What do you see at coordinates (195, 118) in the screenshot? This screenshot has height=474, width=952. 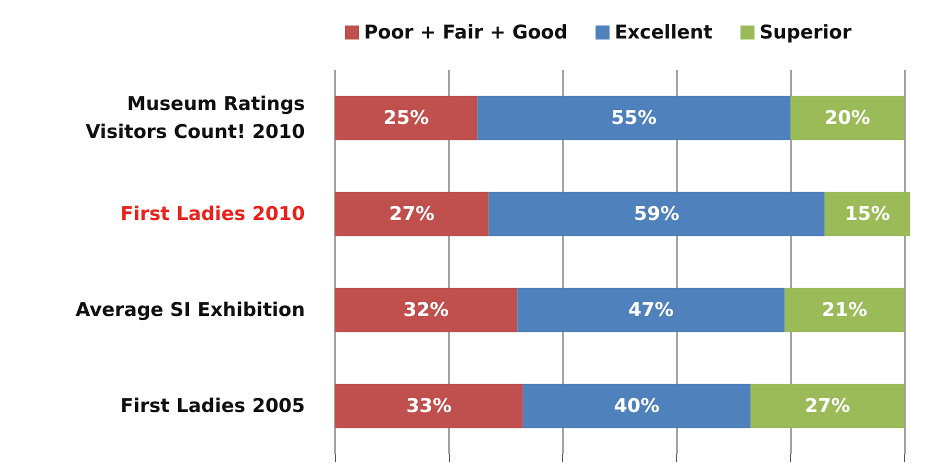 I see `y-tick-label: Museum Ratings Visitors Count! 2010` at bounding box center [195, 118].